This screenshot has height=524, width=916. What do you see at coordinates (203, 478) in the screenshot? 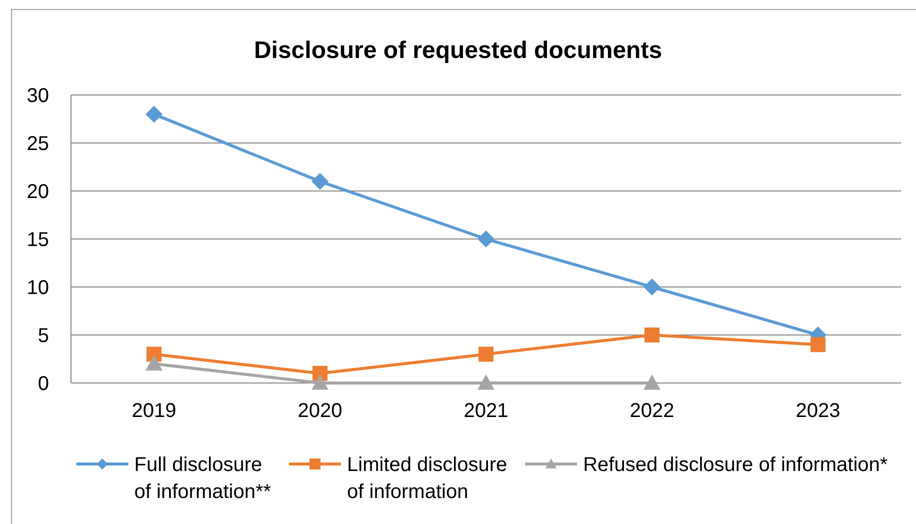
I see `legend-label: Full disclosure of information**` at bounding box center [203, 478].